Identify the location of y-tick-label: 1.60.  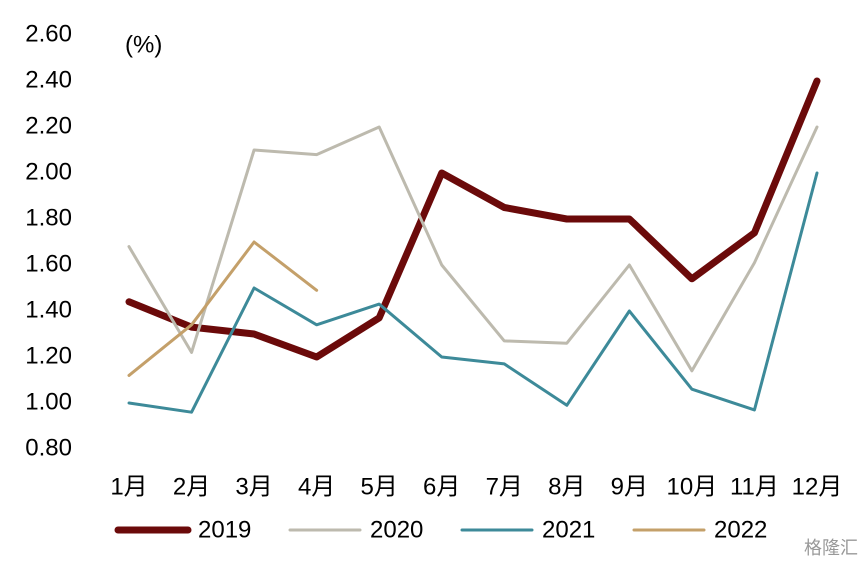
(48, 263).